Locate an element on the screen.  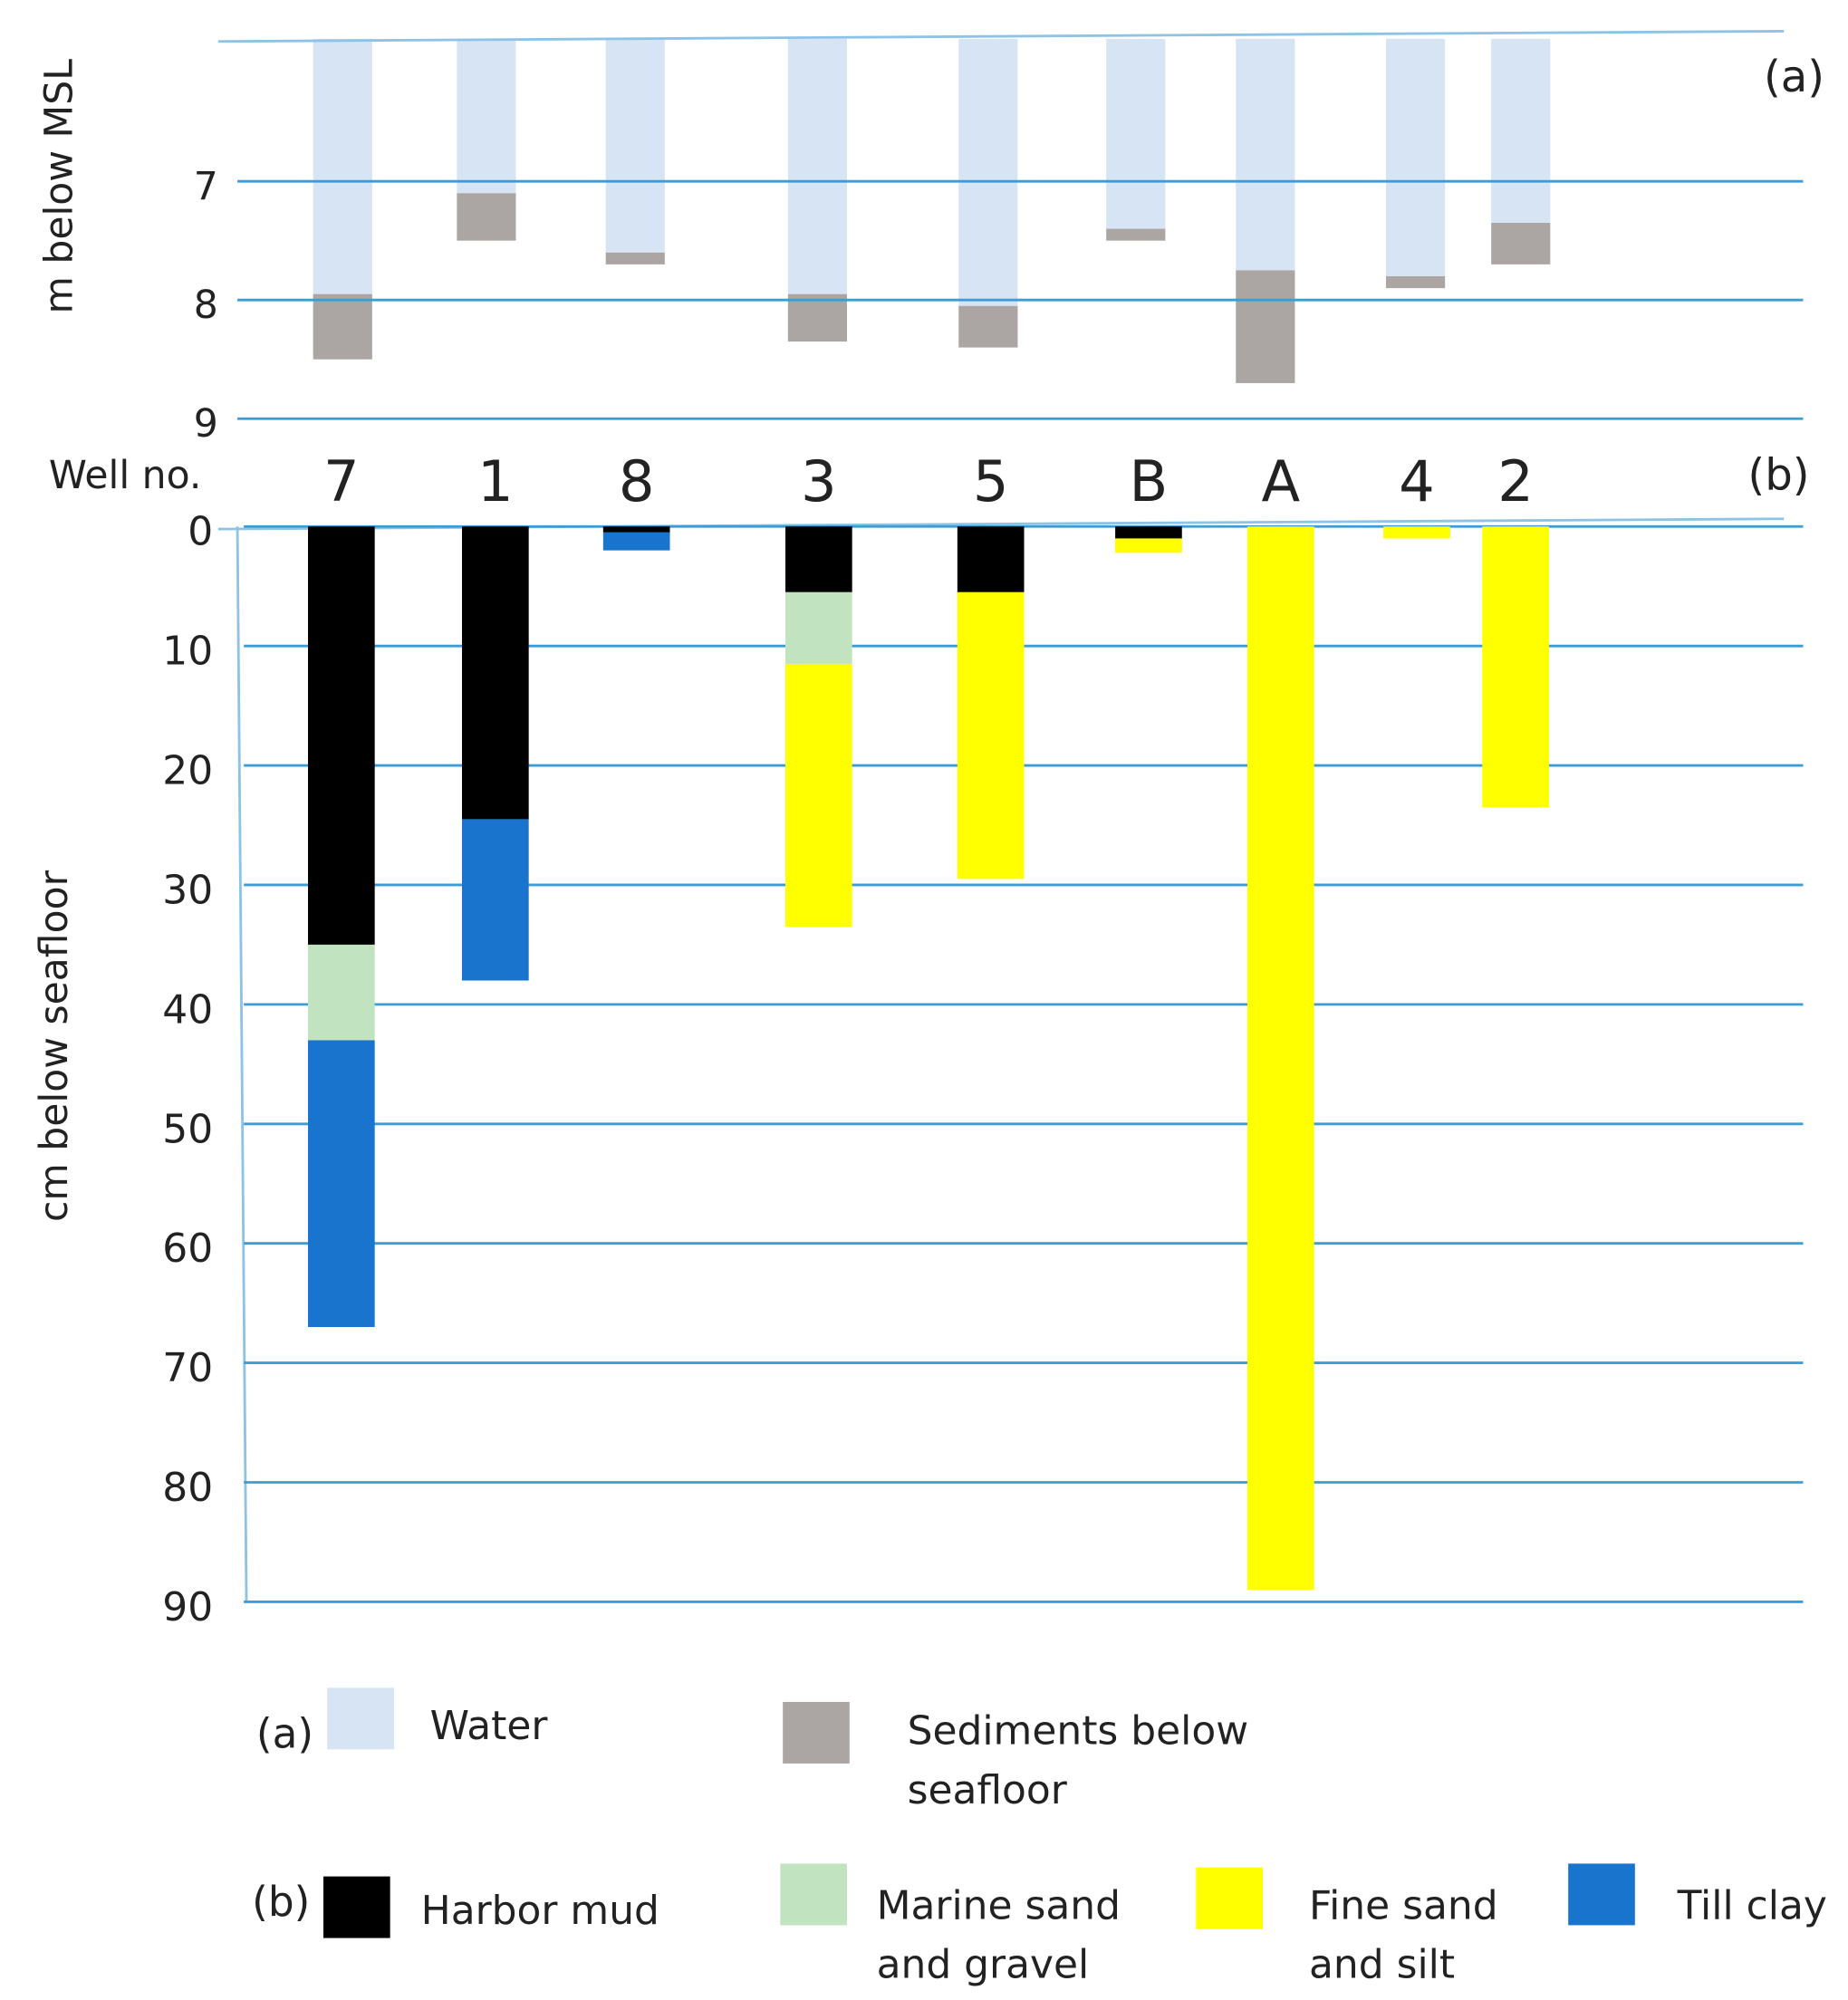
legend-item: Fine sand and silt is located at coordinates (1403, 1935).